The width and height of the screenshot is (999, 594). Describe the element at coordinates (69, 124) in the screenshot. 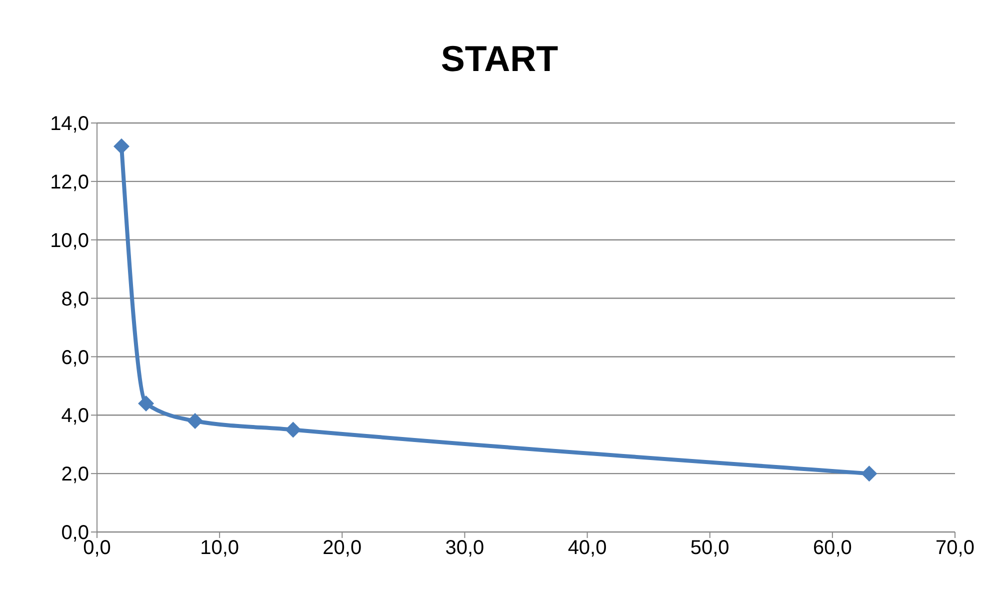

I see `y-tick-label: 14,0` at that location.